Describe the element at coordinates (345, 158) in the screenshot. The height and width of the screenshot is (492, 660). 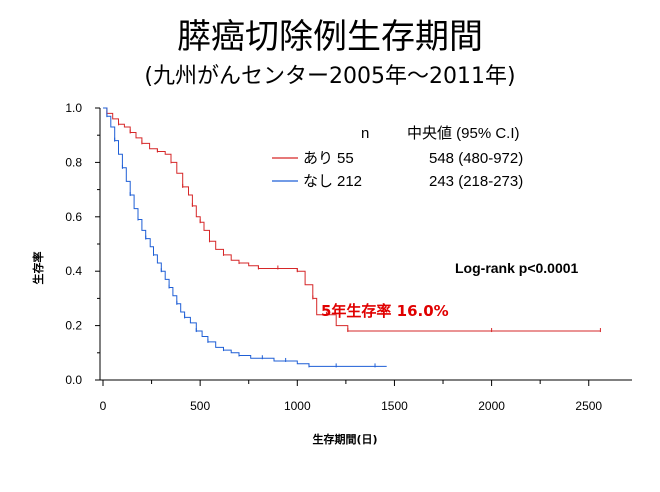
I see `legend-n-ari: 55` at that location.